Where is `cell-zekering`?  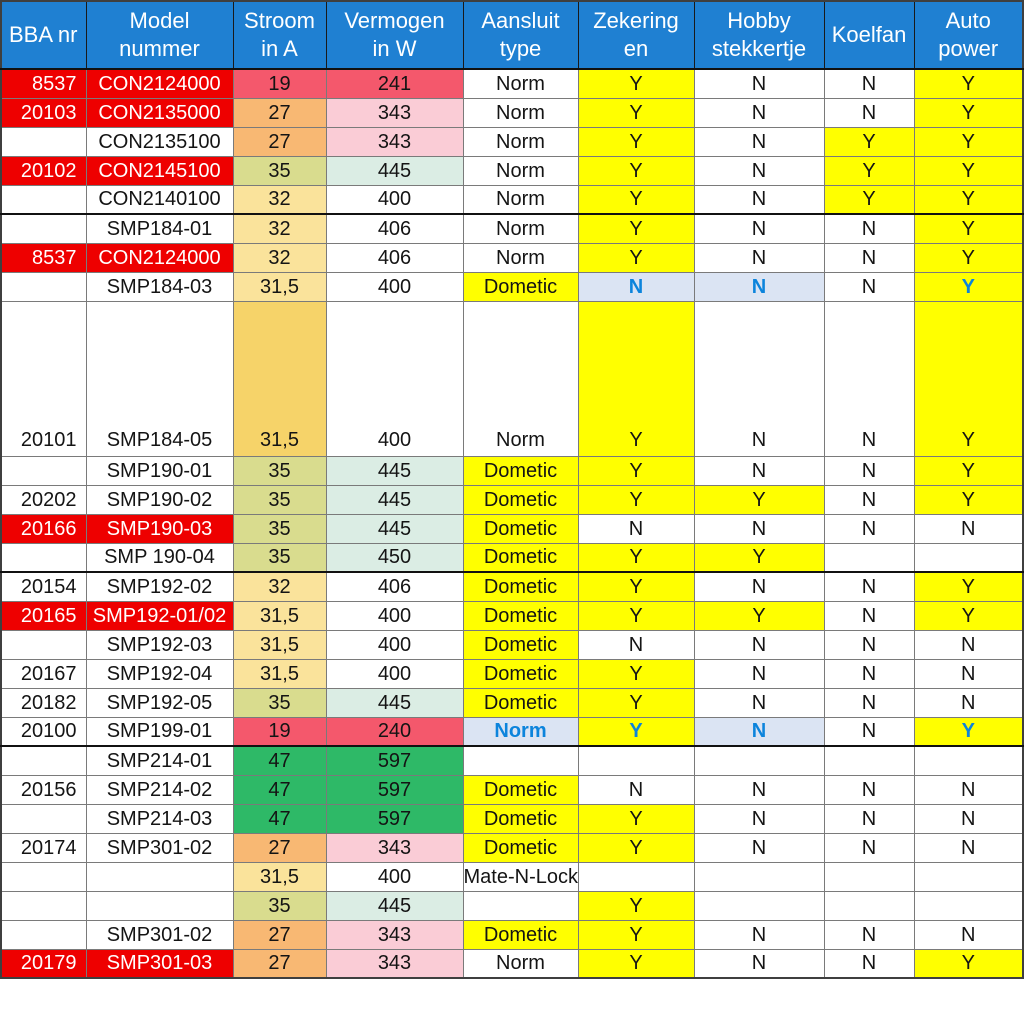
cell-zekering is located at coordinates (636, 760).